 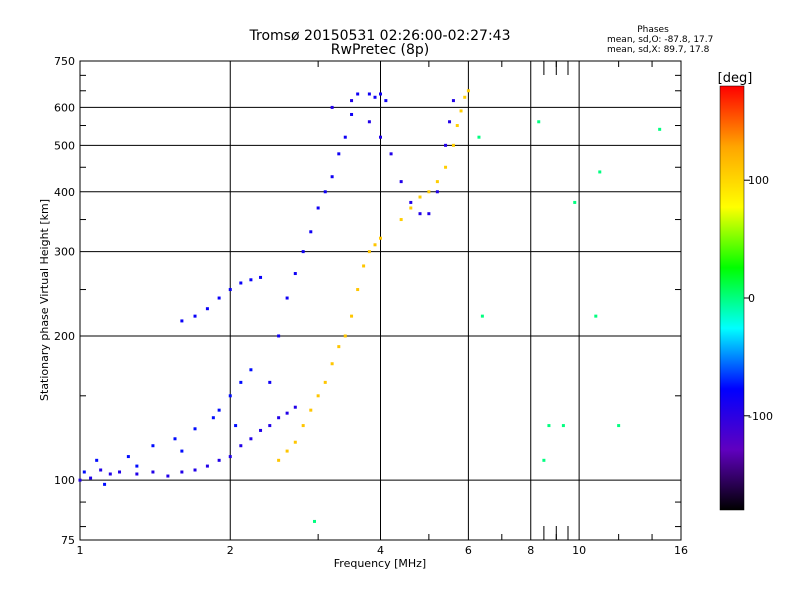 I want to click on y-tick-label: 750, so click(x=64, y=61).